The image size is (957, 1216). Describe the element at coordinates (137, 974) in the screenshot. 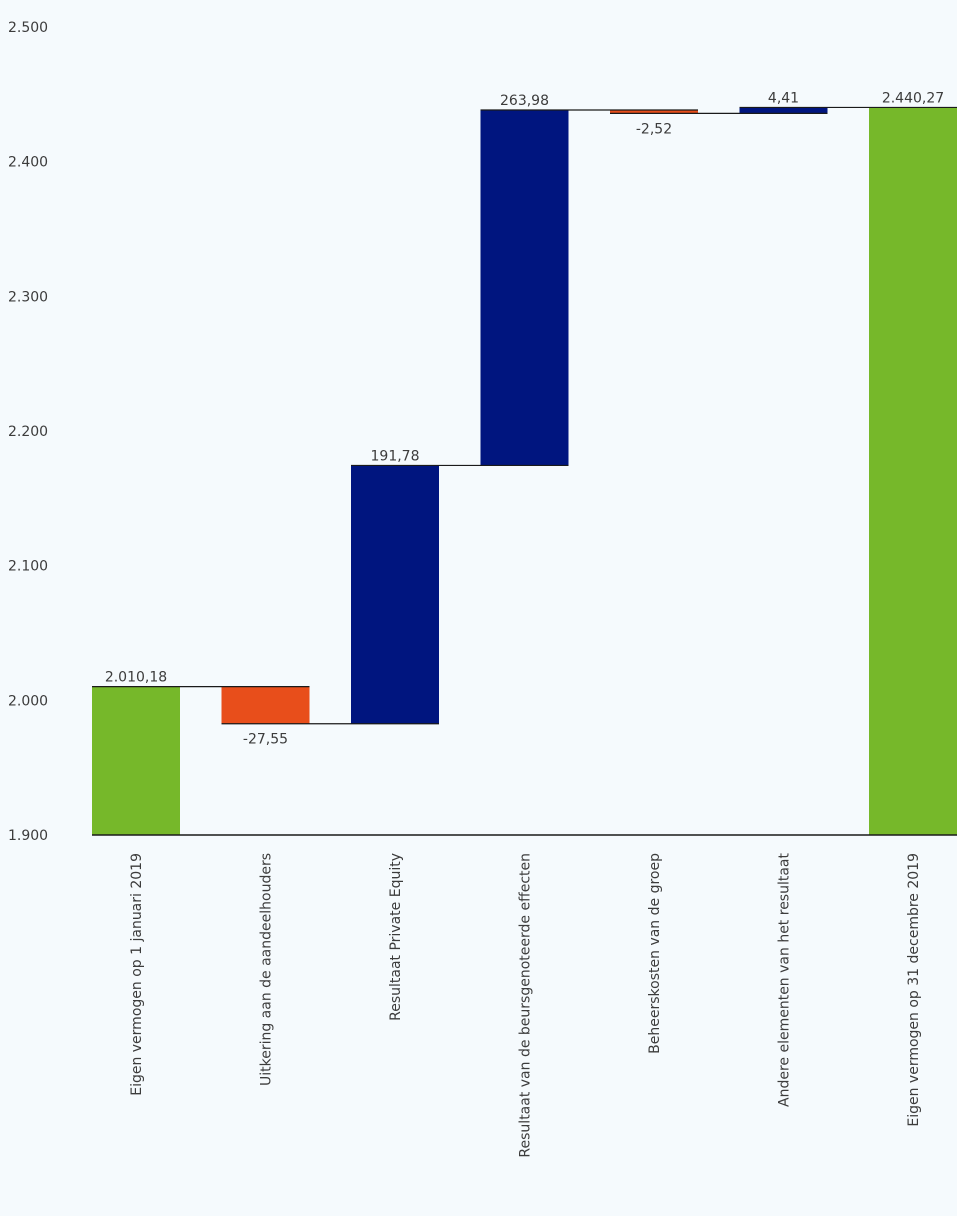

I see `x-tick-label: Eigen vermogen op 1 januari 2019` at that location.